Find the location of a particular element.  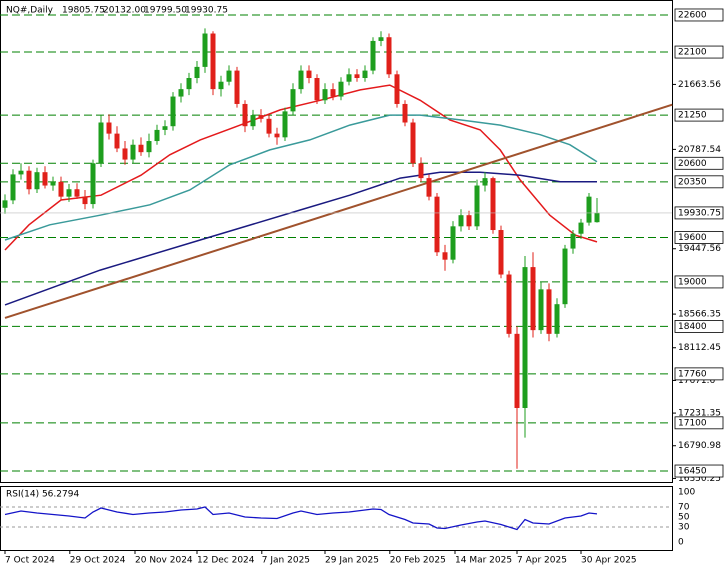

rsi-tick-label: 0 is located at coordinates (681, 543).